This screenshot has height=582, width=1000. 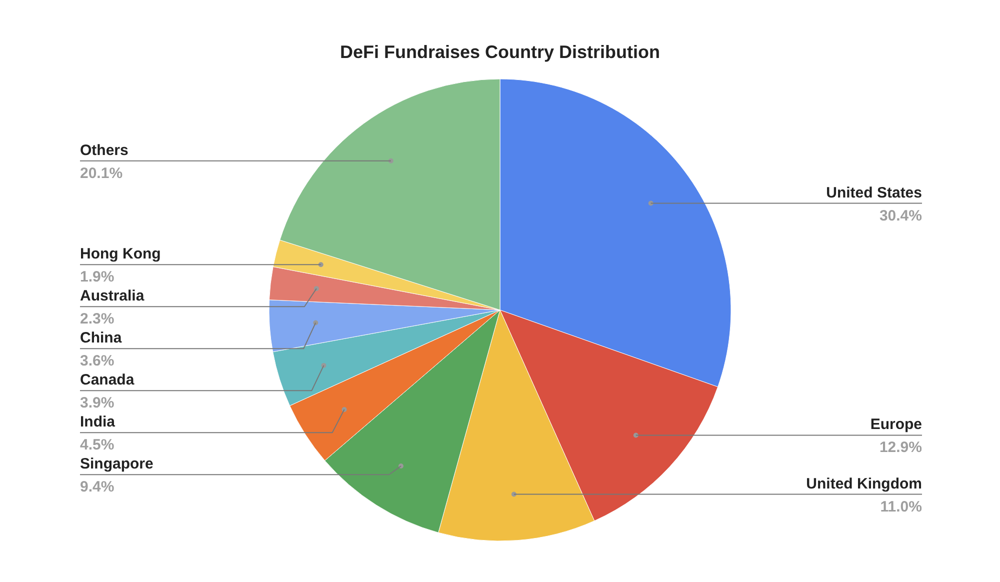 I want to click on slice-label: Europe, so click(x=896, y=425).